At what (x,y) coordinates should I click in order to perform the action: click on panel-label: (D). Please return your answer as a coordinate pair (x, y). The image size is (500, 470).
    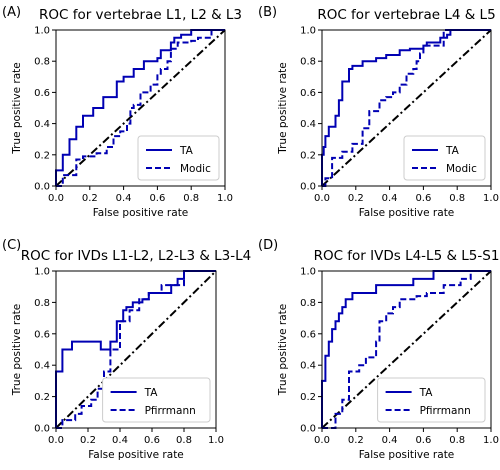
    Looking at the image, I should click on (268, 245).